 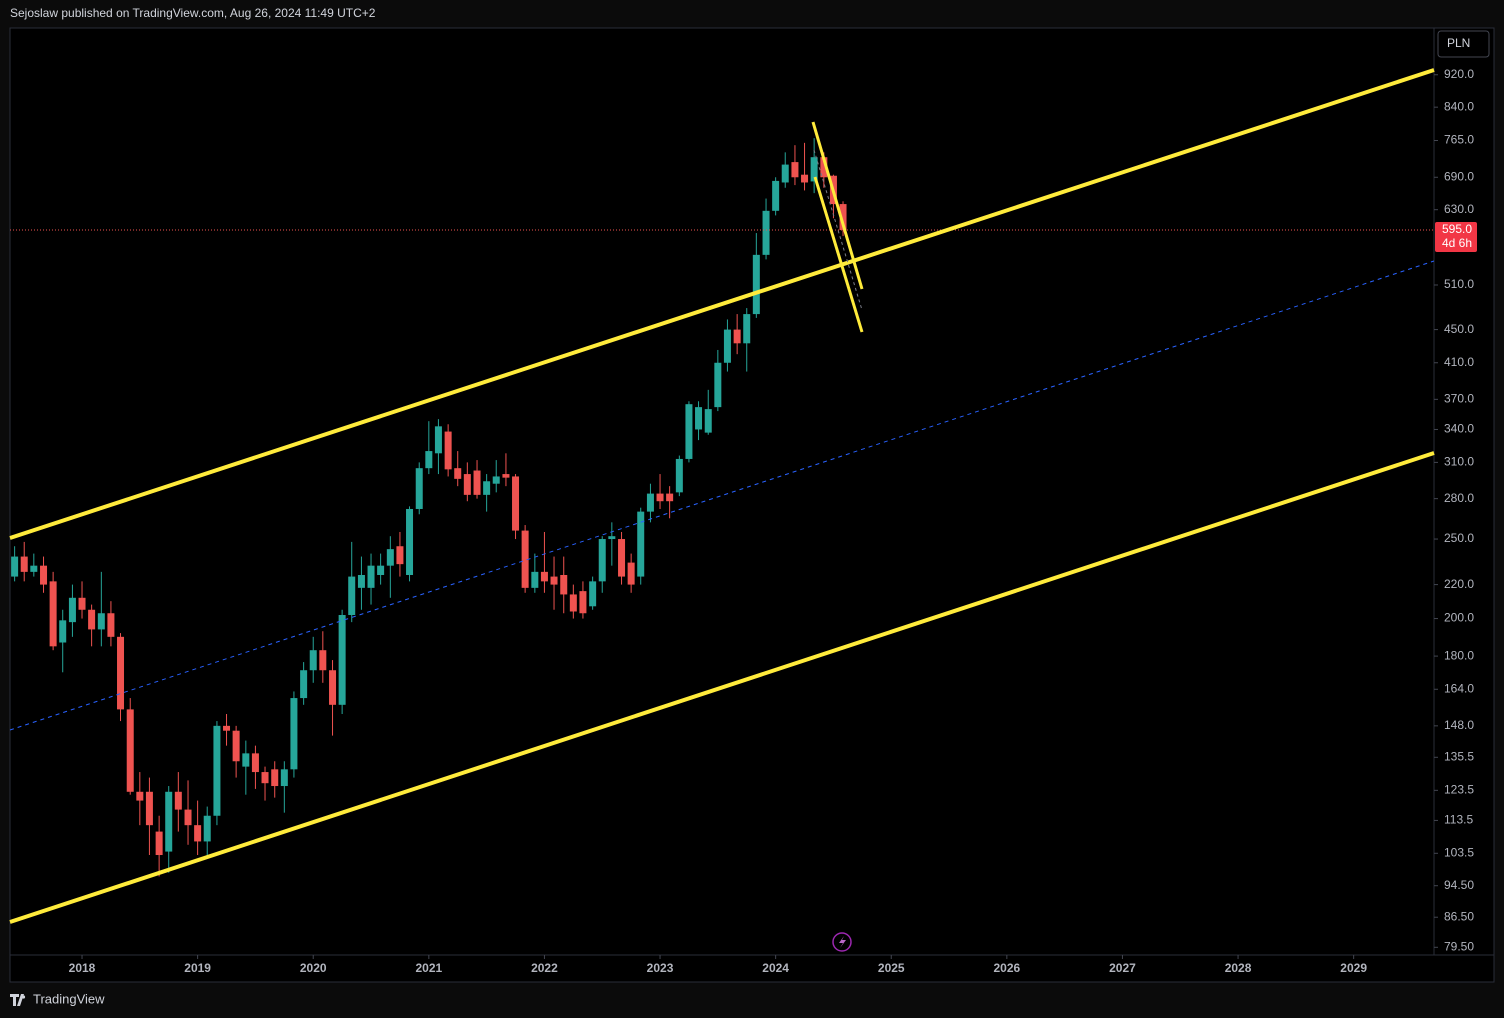 What do you see at coordinates (1459, 756) in the screenshot?
I see `y-tick-label: 135.5` at bounding box center [1459, 756].